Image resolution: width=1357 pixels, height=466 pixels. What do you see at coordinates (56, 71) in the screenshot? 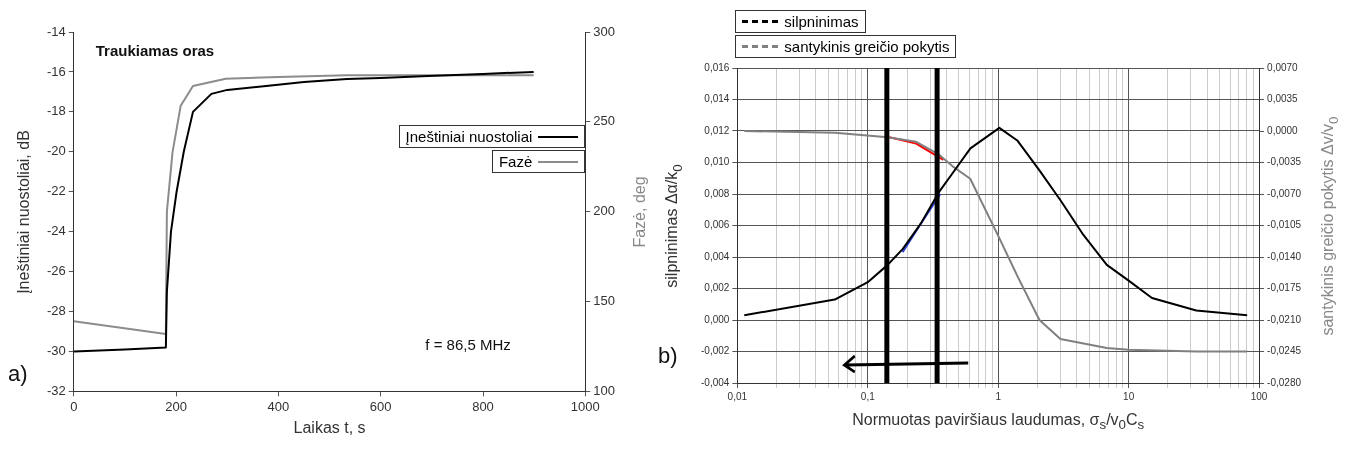
I see `y-tick-label: -16` at bounding box center [56, 71].